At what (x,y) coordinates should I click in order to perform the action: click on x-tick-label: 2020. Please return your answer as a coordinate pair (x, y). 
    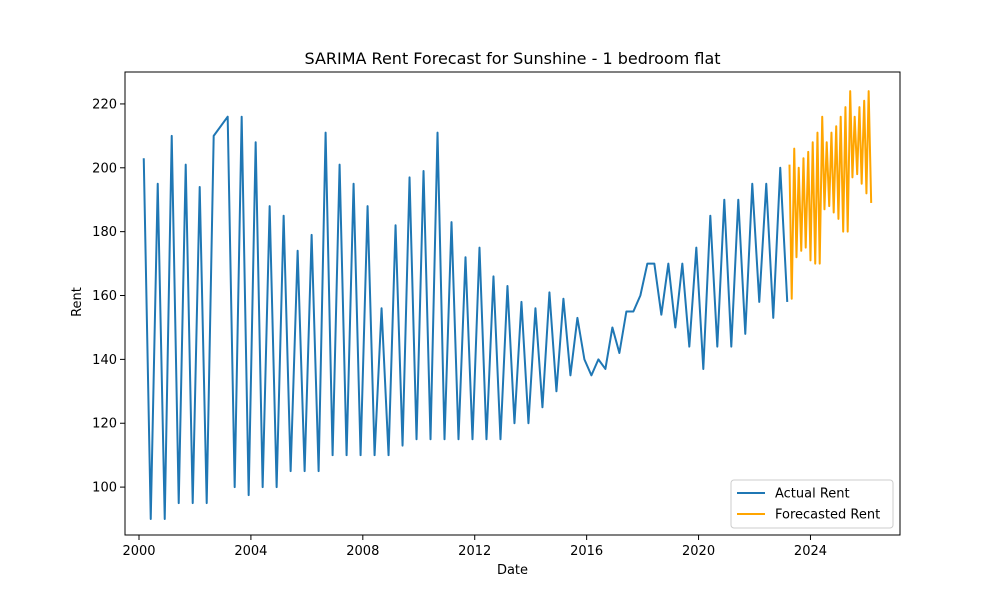
    Looking at the image, I should click on (698, 551).